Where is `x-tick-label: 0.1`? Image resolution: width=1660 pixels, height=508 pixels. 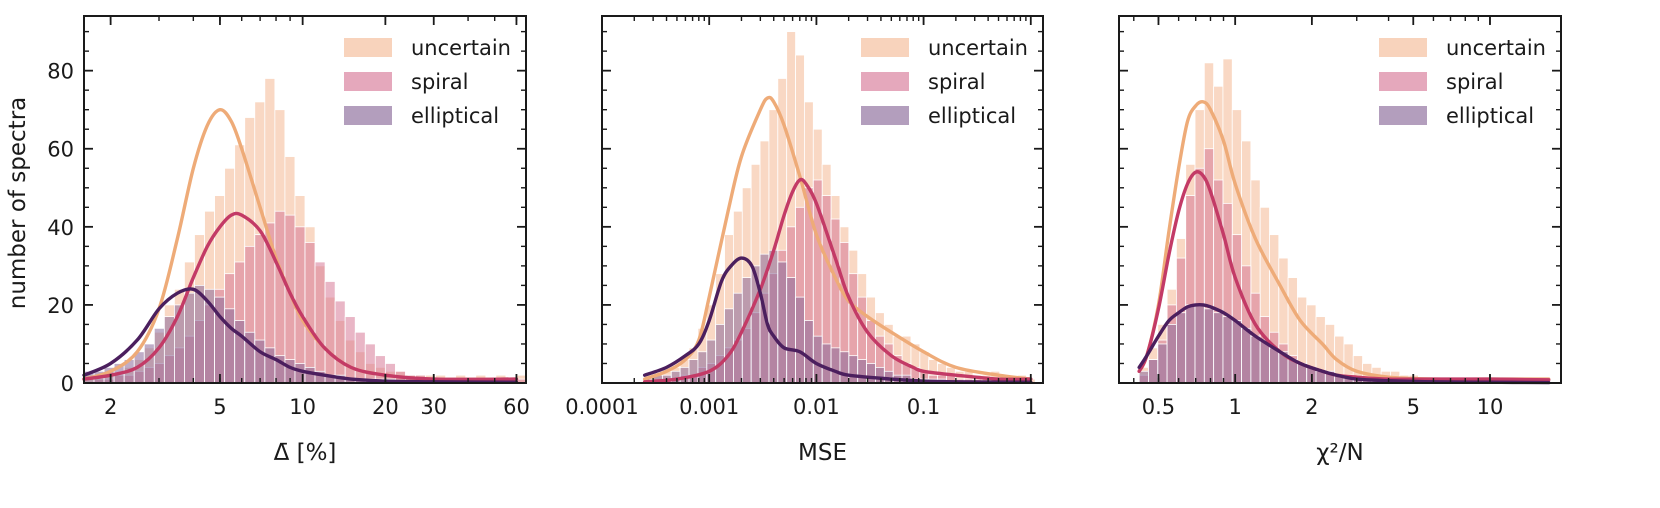 x-tick-label: 0.1 is located at coordinates (923, 407).